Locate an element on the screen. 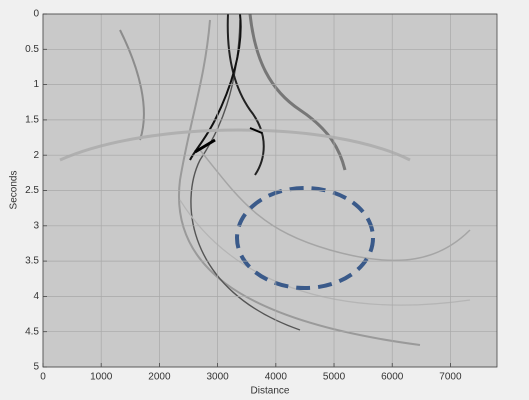 This screenshot has height=400, width=529. x-tick-label: 1000 is located at coordinates (101, 377).